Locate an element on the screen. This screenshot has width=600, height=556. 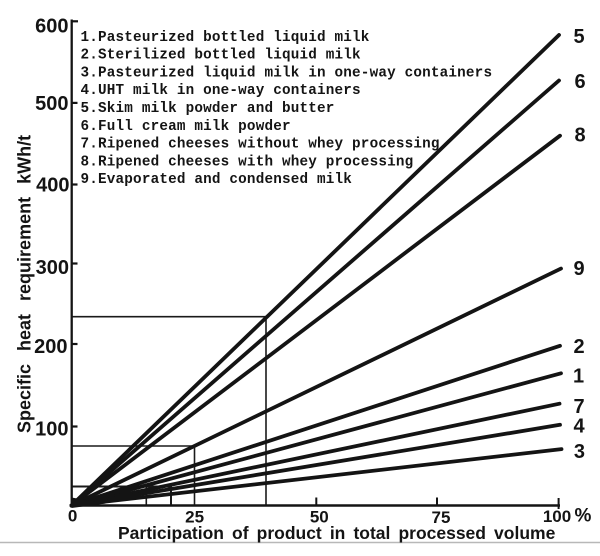
svg-text:2.Sterilized bottled liquid mi: 2.Sterilized bottled liquid milk is located at coordinates (221, 56).